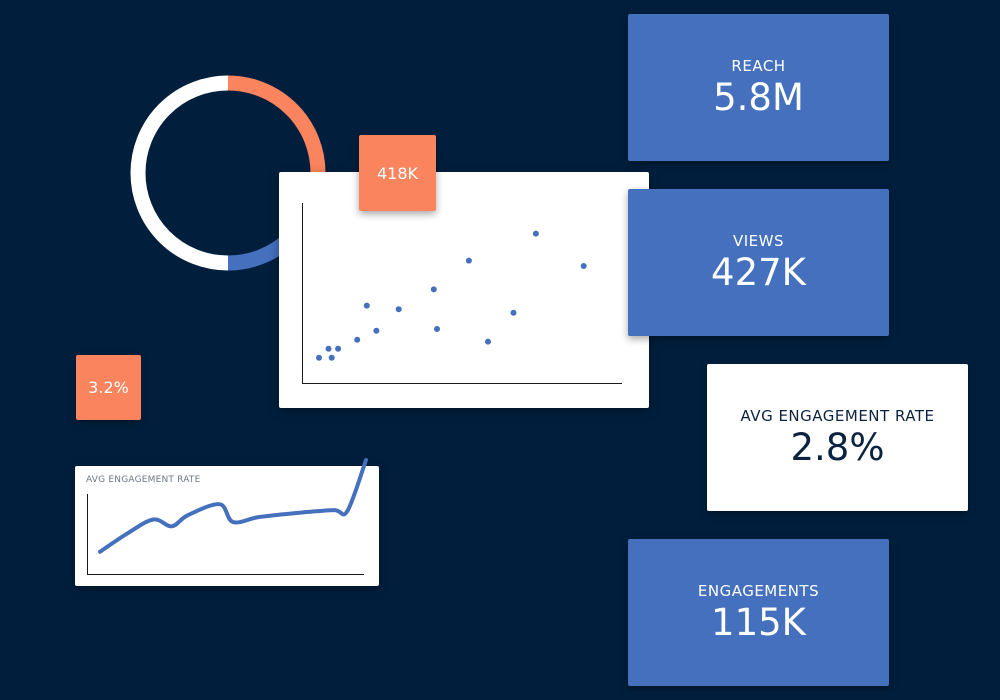 The height and width of the screenshot is (700, 1000). I want to click on kpi-views-label: VIEWS, so click(758, 241).